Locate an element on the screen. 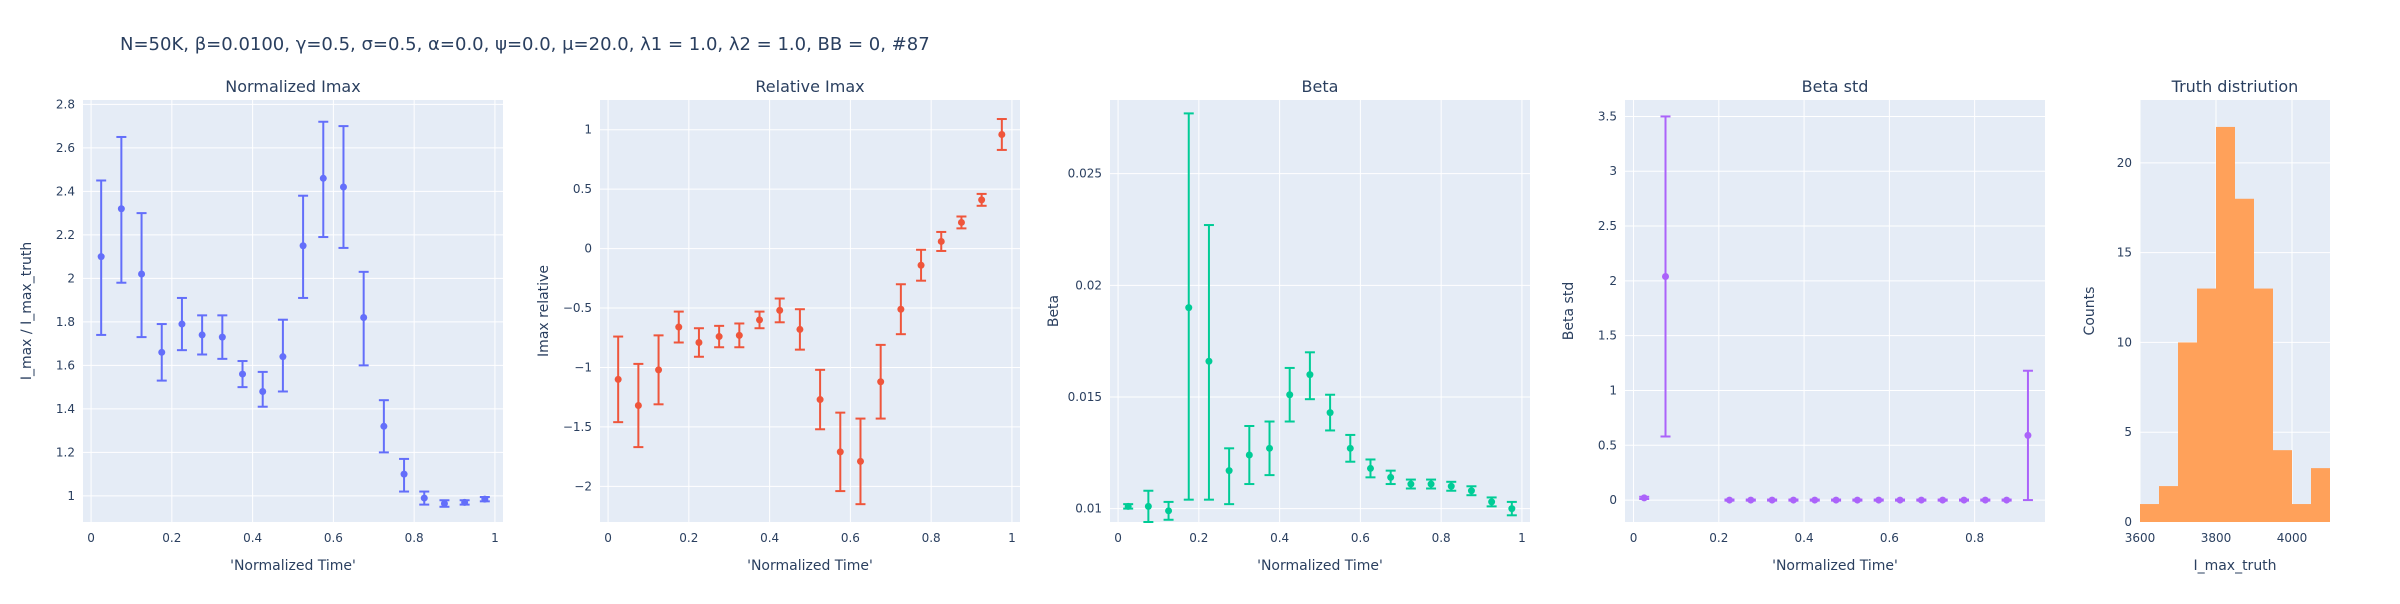 The height and width of the screenshot is (604, 2400). x-tick-label: 0 is located at coordinates (1634, 538).